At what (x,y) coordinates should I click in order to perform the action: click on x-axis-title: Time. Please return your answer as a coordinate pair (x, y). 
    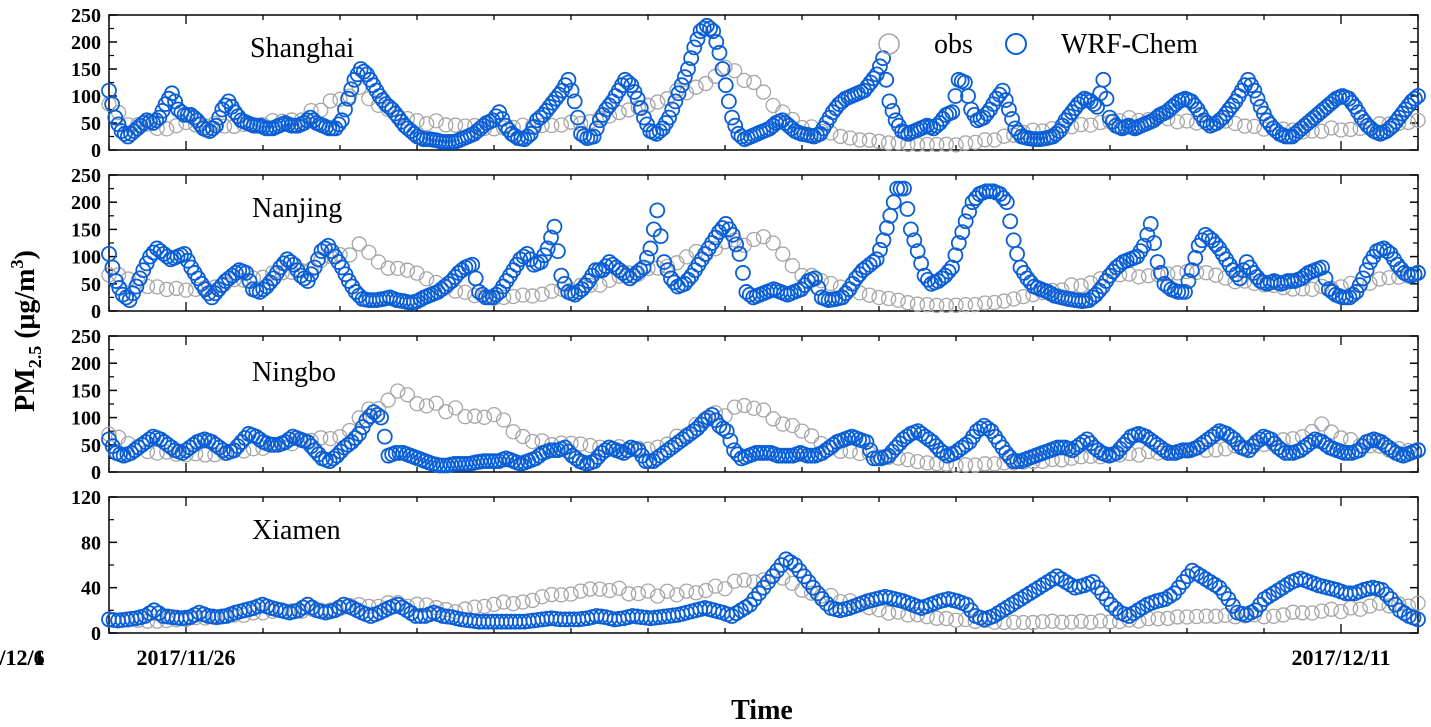
    Looking at the image, I should click on (762, 710).